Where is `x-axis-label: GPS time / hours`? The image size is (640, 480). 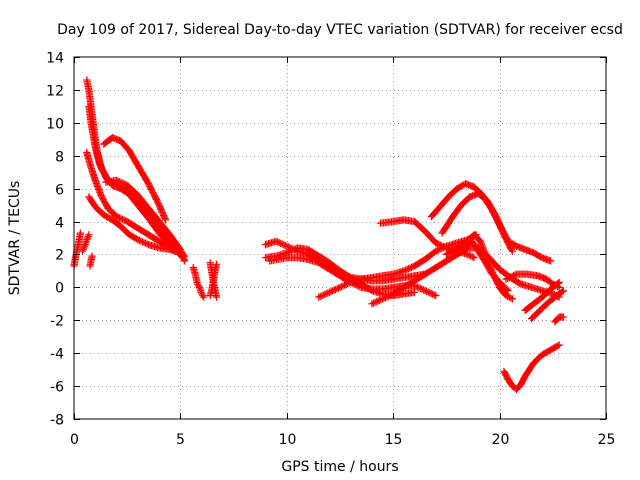 x-axis-label: GPS time / hours is located at coordinates (339, 467).